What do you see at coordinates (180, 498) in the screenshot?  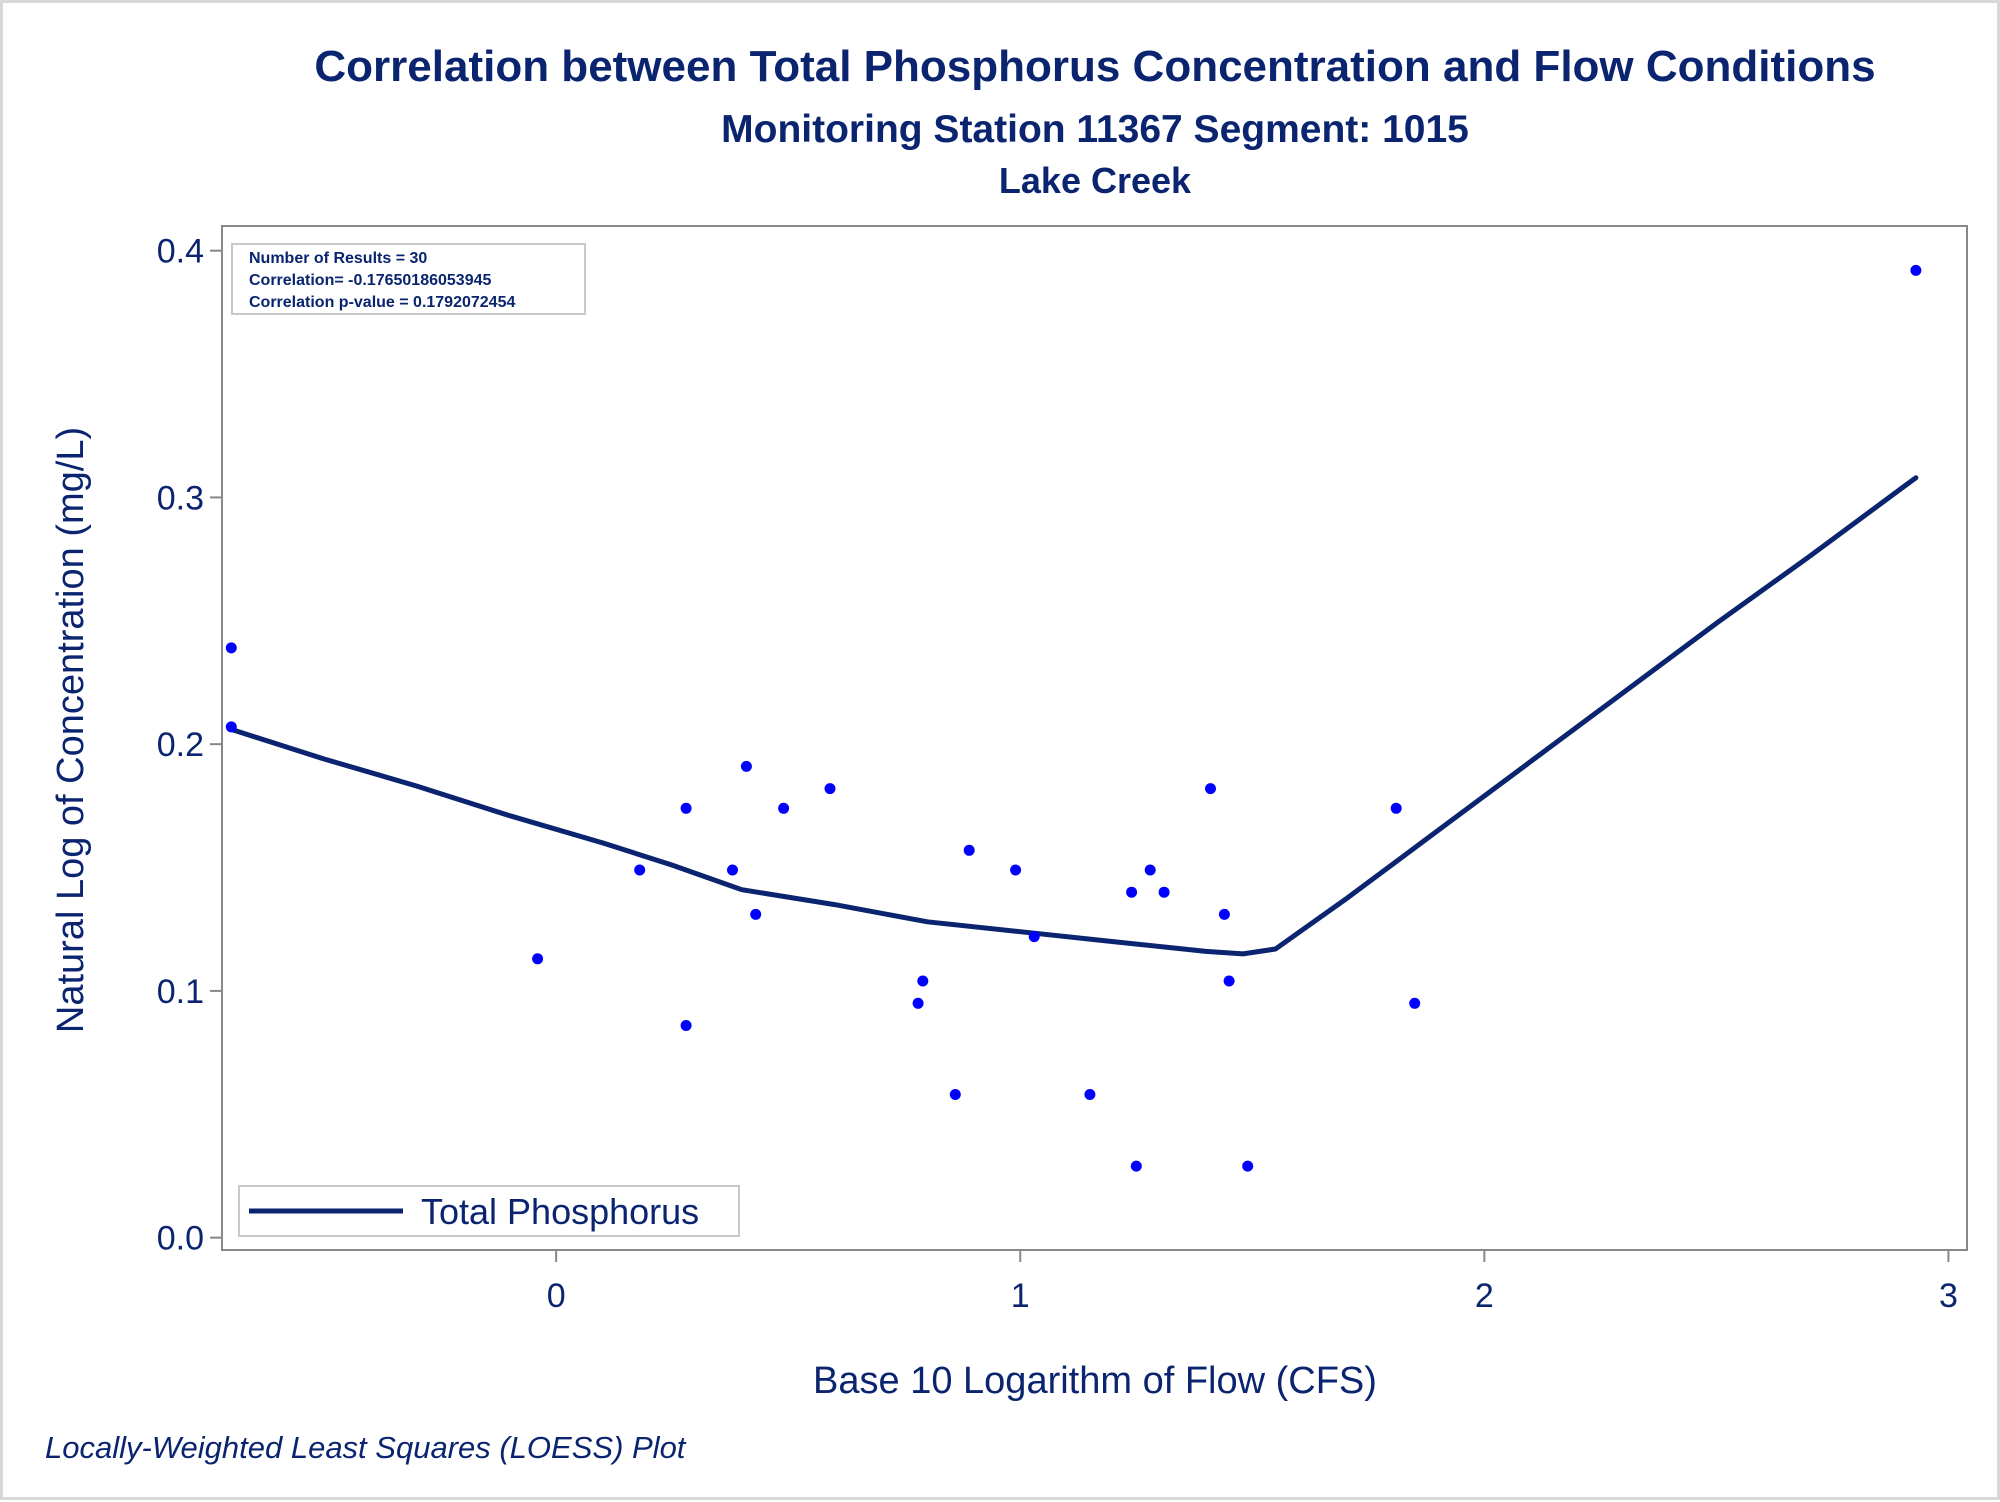 I see `y-tick-label: 0.3` at bounding box center [180, 498].